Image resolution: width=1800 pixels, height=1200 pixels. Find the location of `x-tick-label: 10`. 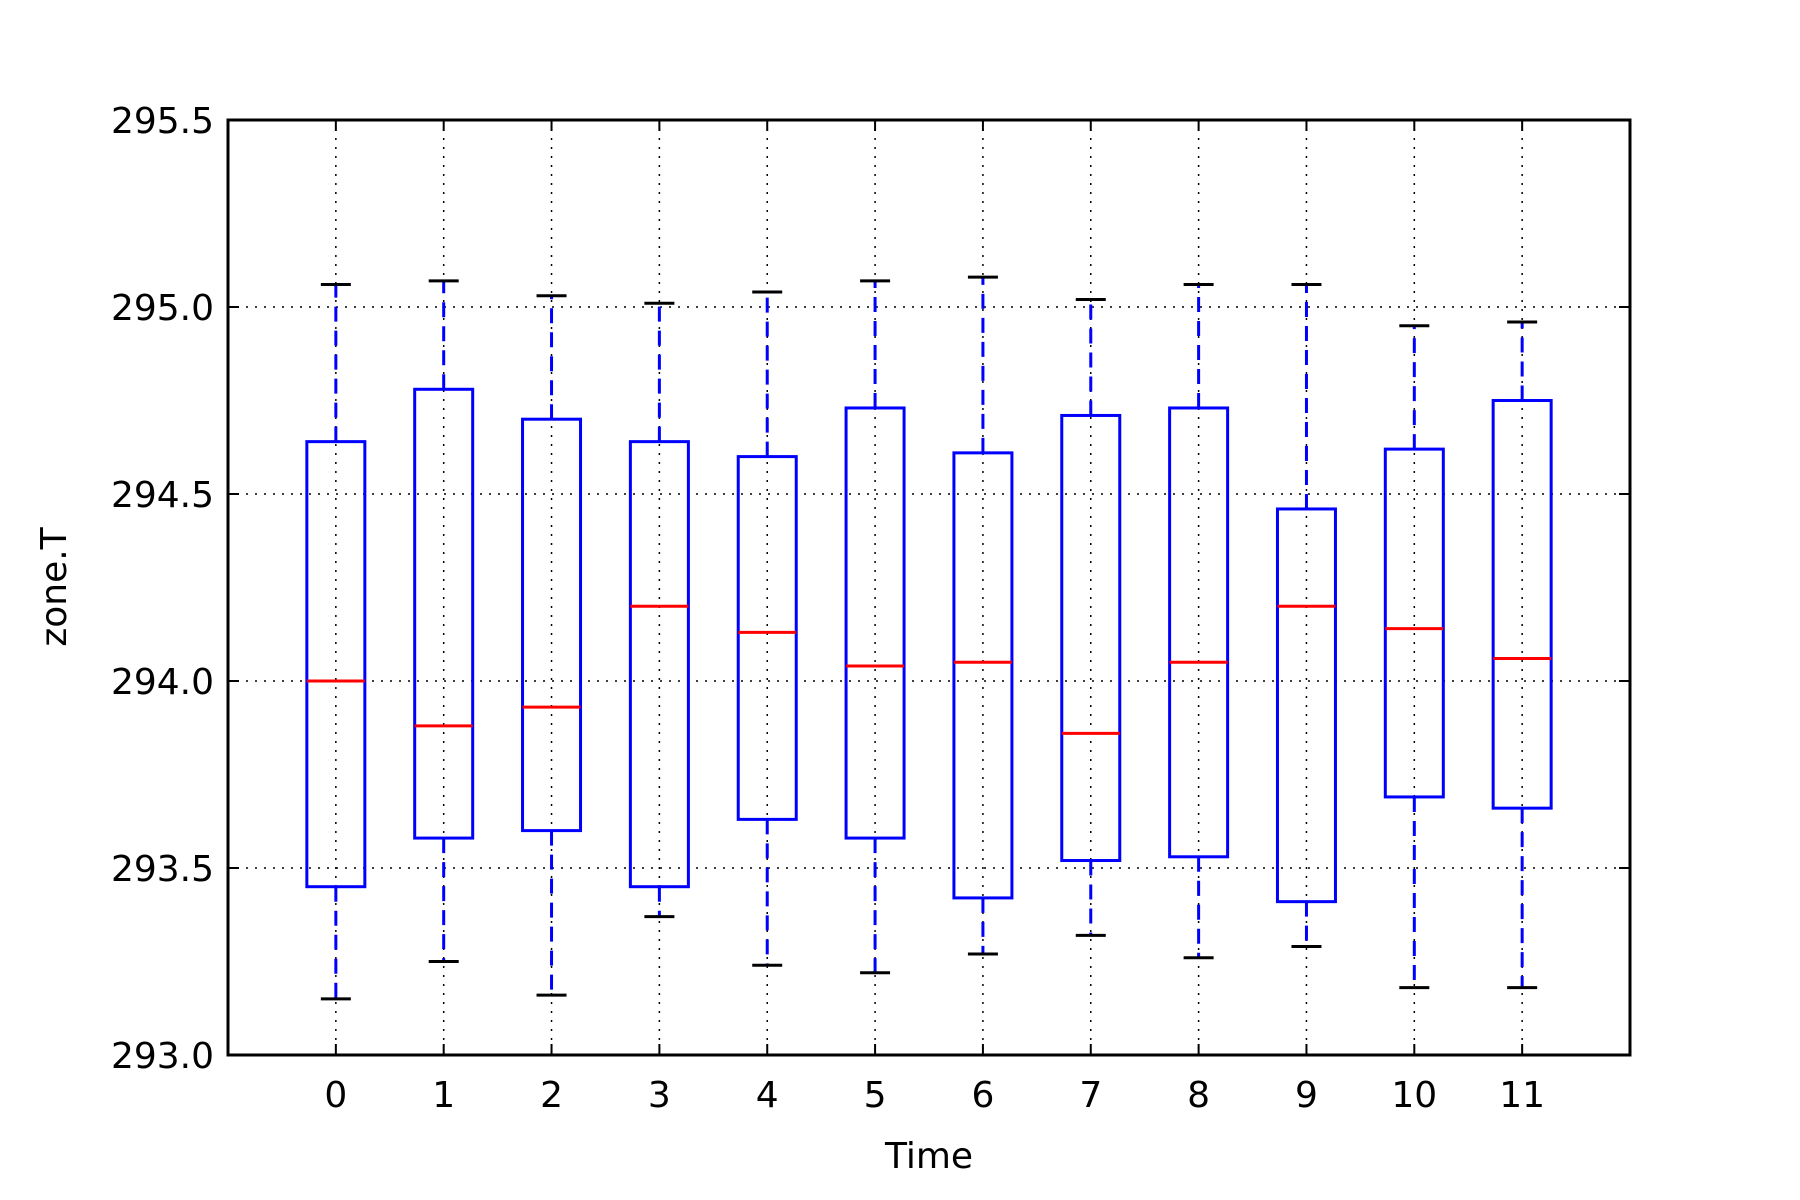

x-tick-label: 10 is located at coordinates (1414, 1095).